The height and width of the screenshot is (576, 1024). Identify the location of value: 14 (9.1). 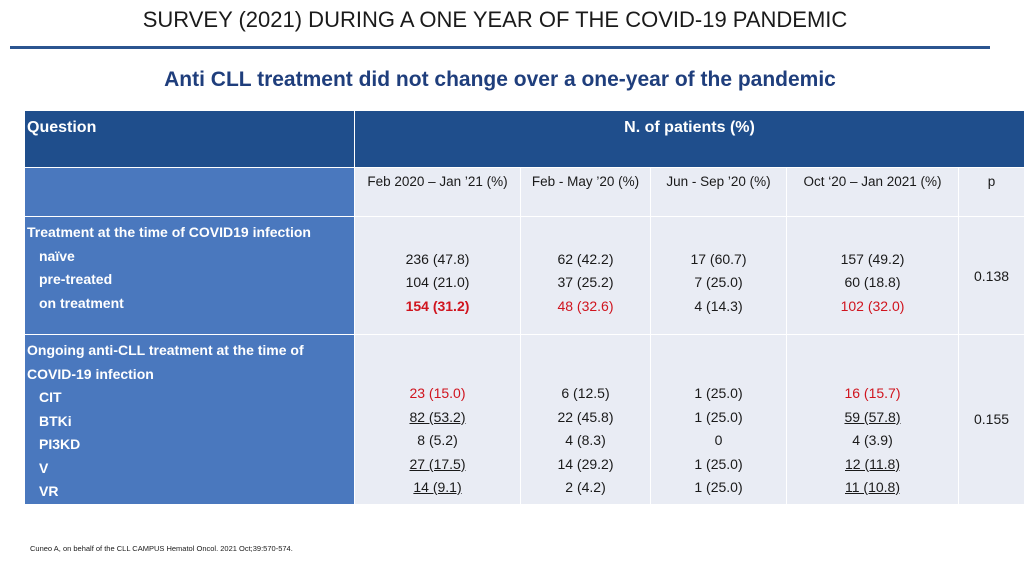
(437, 487).